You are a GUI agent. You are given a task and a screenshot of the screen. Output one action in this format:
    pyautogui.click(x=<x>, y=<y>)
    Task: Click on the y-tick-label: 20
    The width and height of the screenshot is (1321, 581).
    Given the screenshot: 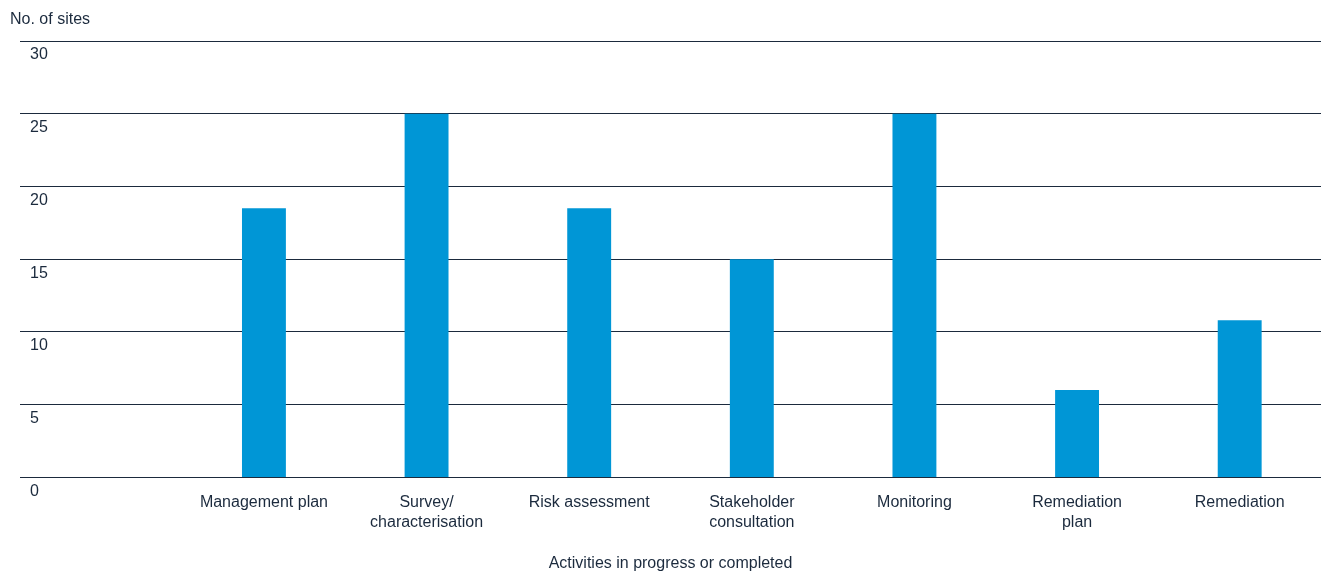 What is the action you would take?
    pyautogui.click(x=39, y=199)
    